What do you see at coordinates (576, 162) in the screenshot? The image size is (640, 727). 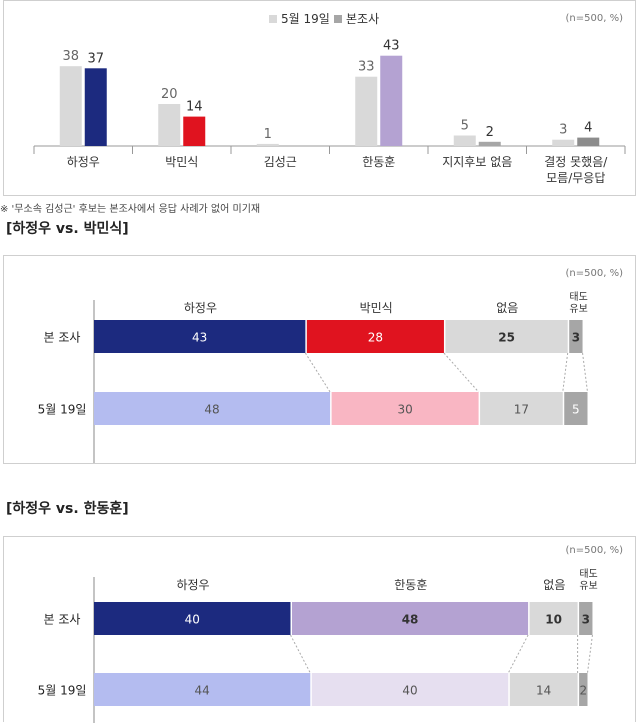 I see `category-label: 결정 못했음/` at bounding box center [576, 162].